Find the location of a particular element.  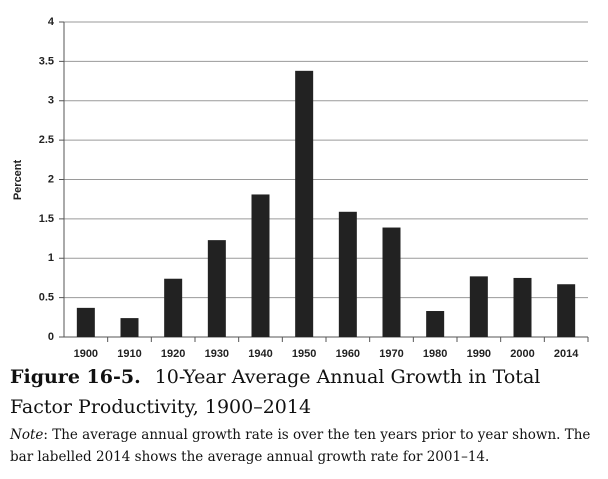

y-tick-label: 3.5 is located at coordinates (46, 61).